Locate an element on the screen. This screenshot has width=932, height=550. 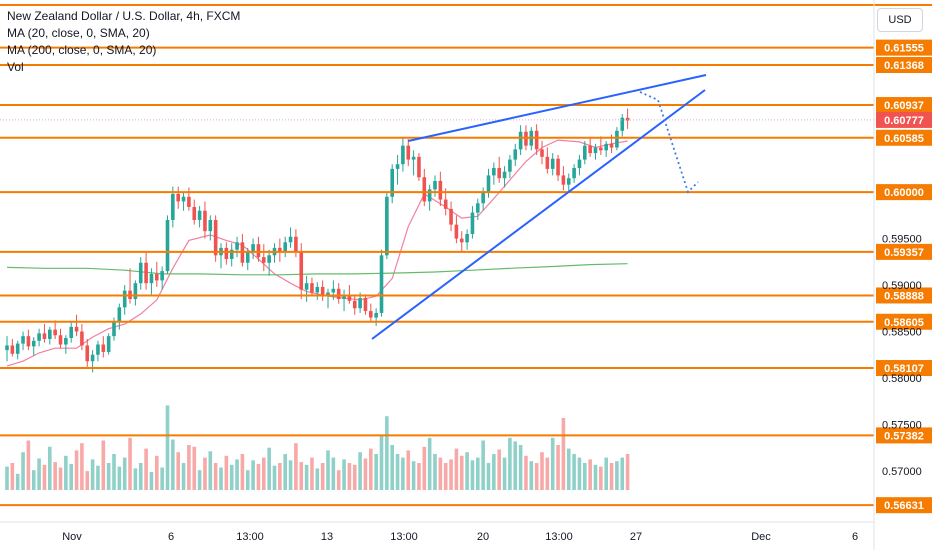
time-tick: 6 is located at coordinates (171, 537).